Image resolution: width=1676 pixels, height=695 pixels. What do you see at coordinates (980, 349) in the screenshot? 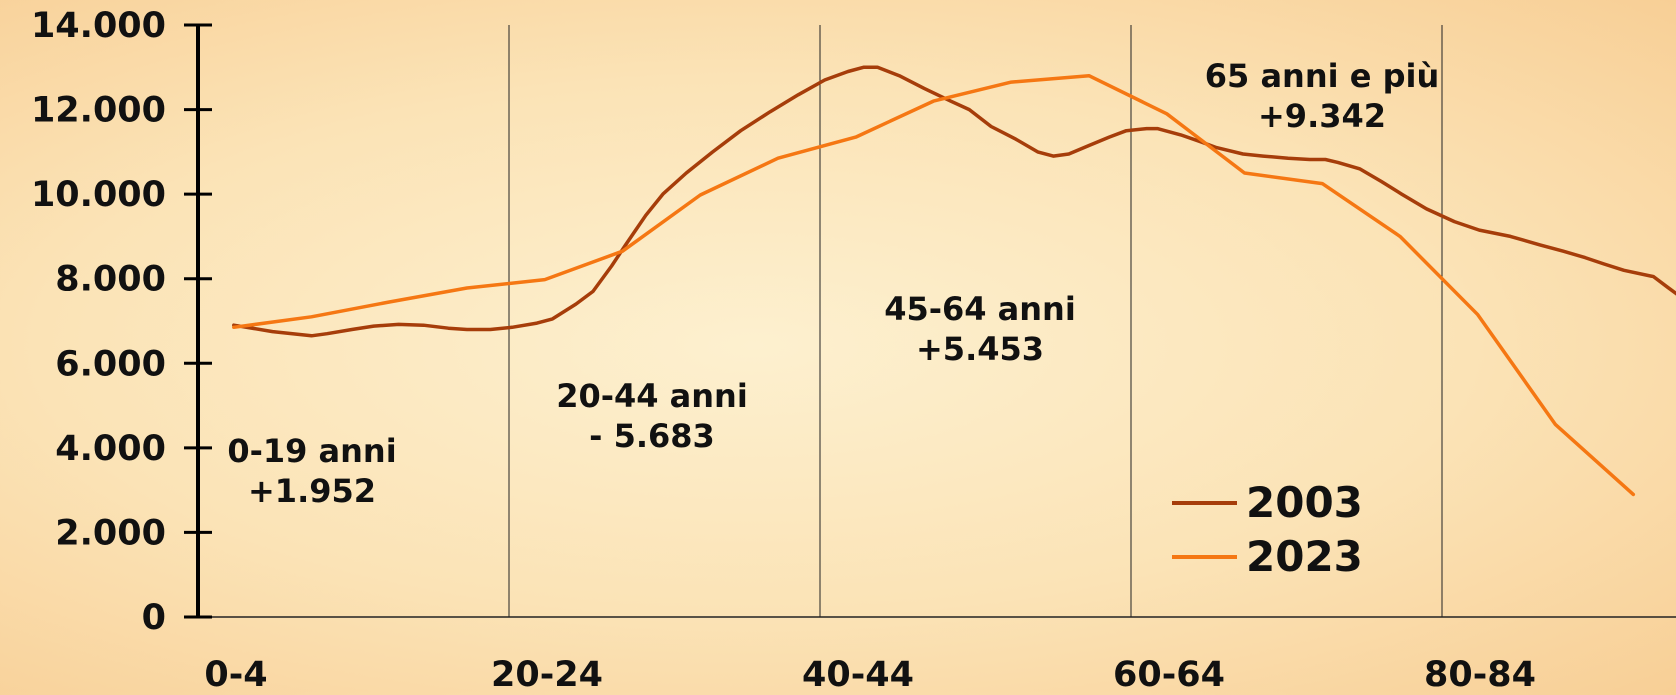
I see `annotation-45-64-value: +5.453` at bounding box center [980, 349].